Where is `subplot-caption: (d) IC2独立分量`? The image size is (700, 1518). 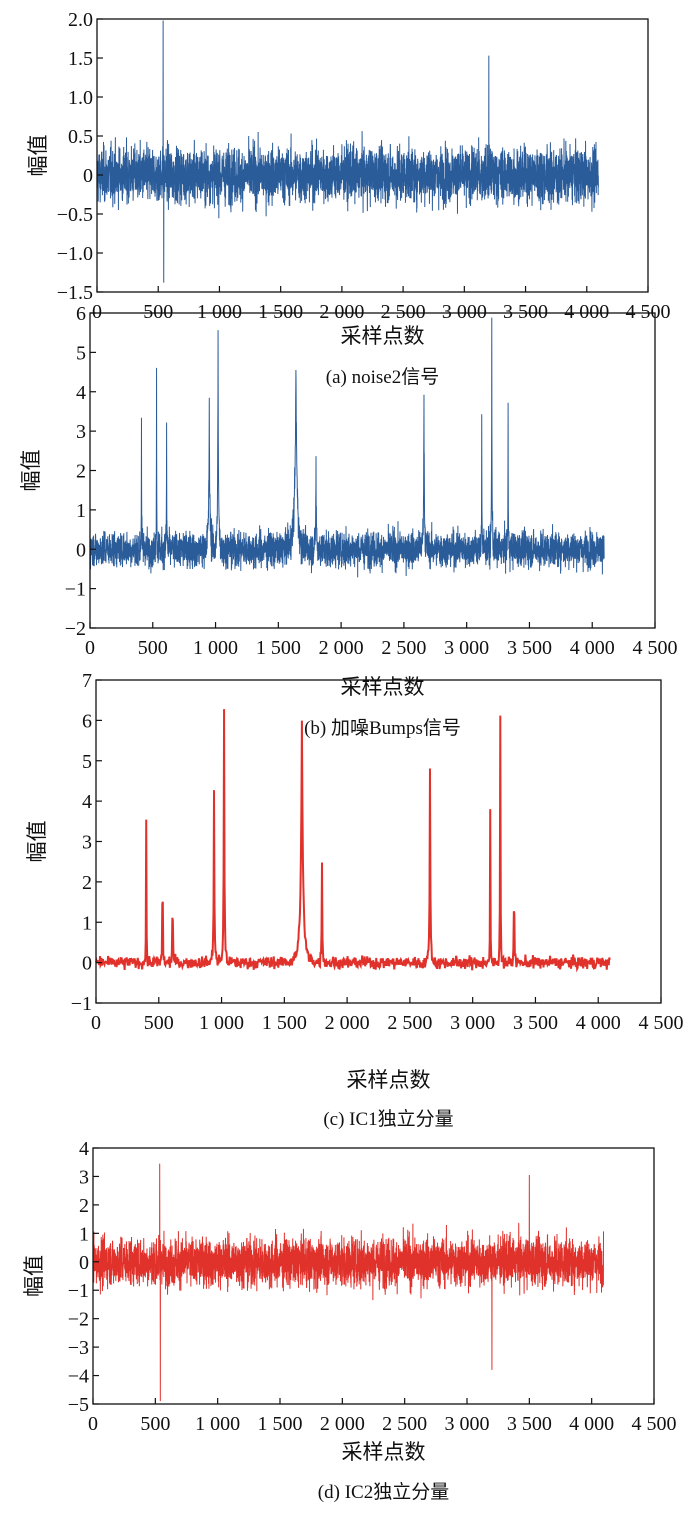 subplot-caption: (d) IC2独立分量 is located at coordinates (383, 1492).